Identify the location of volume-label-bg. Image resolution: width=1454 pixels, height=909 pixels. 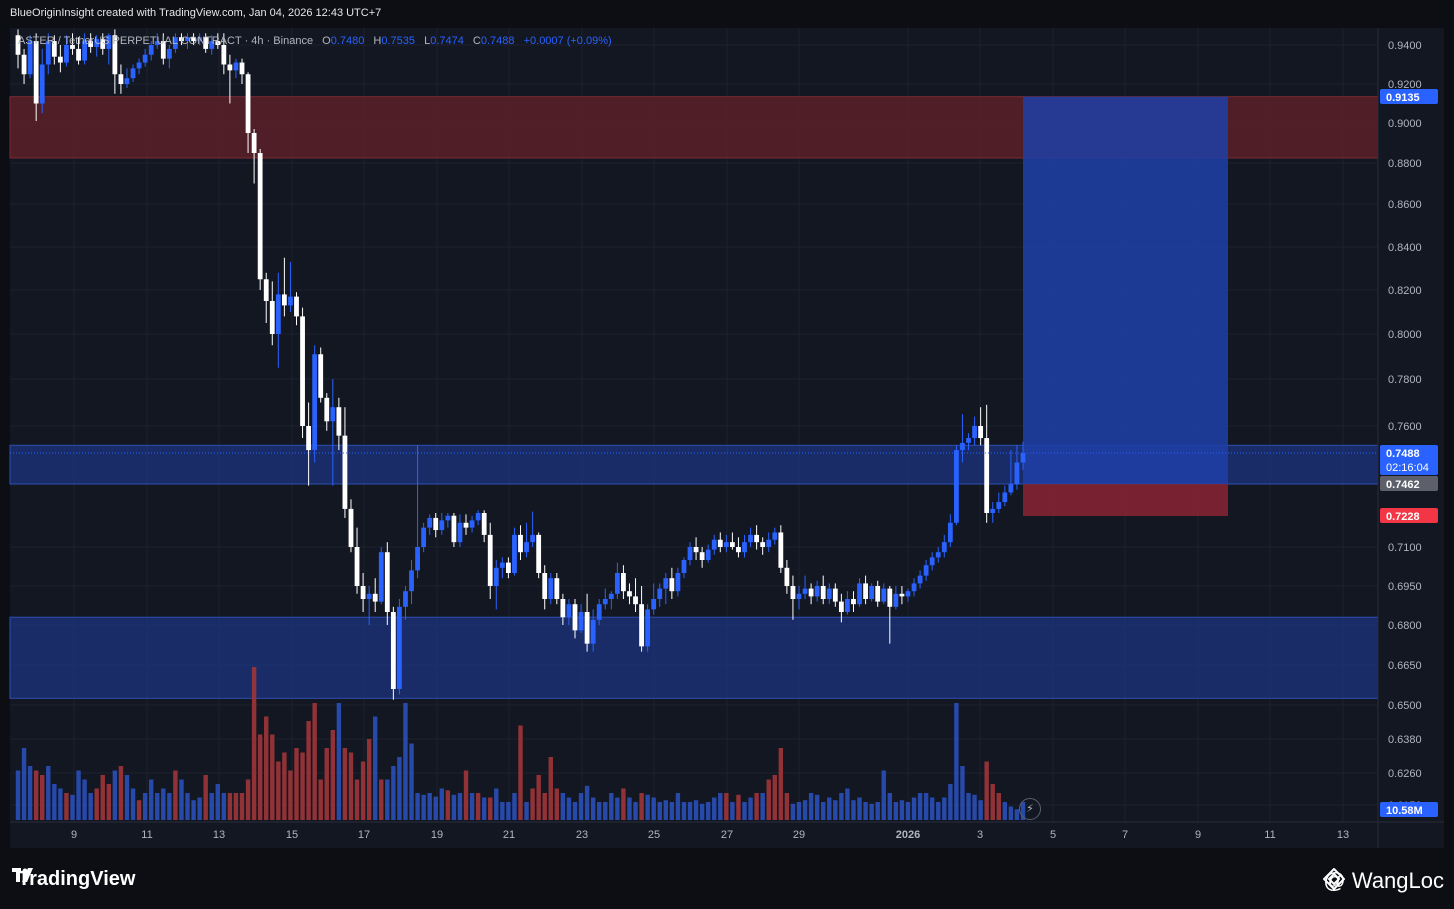
(1409, 809).